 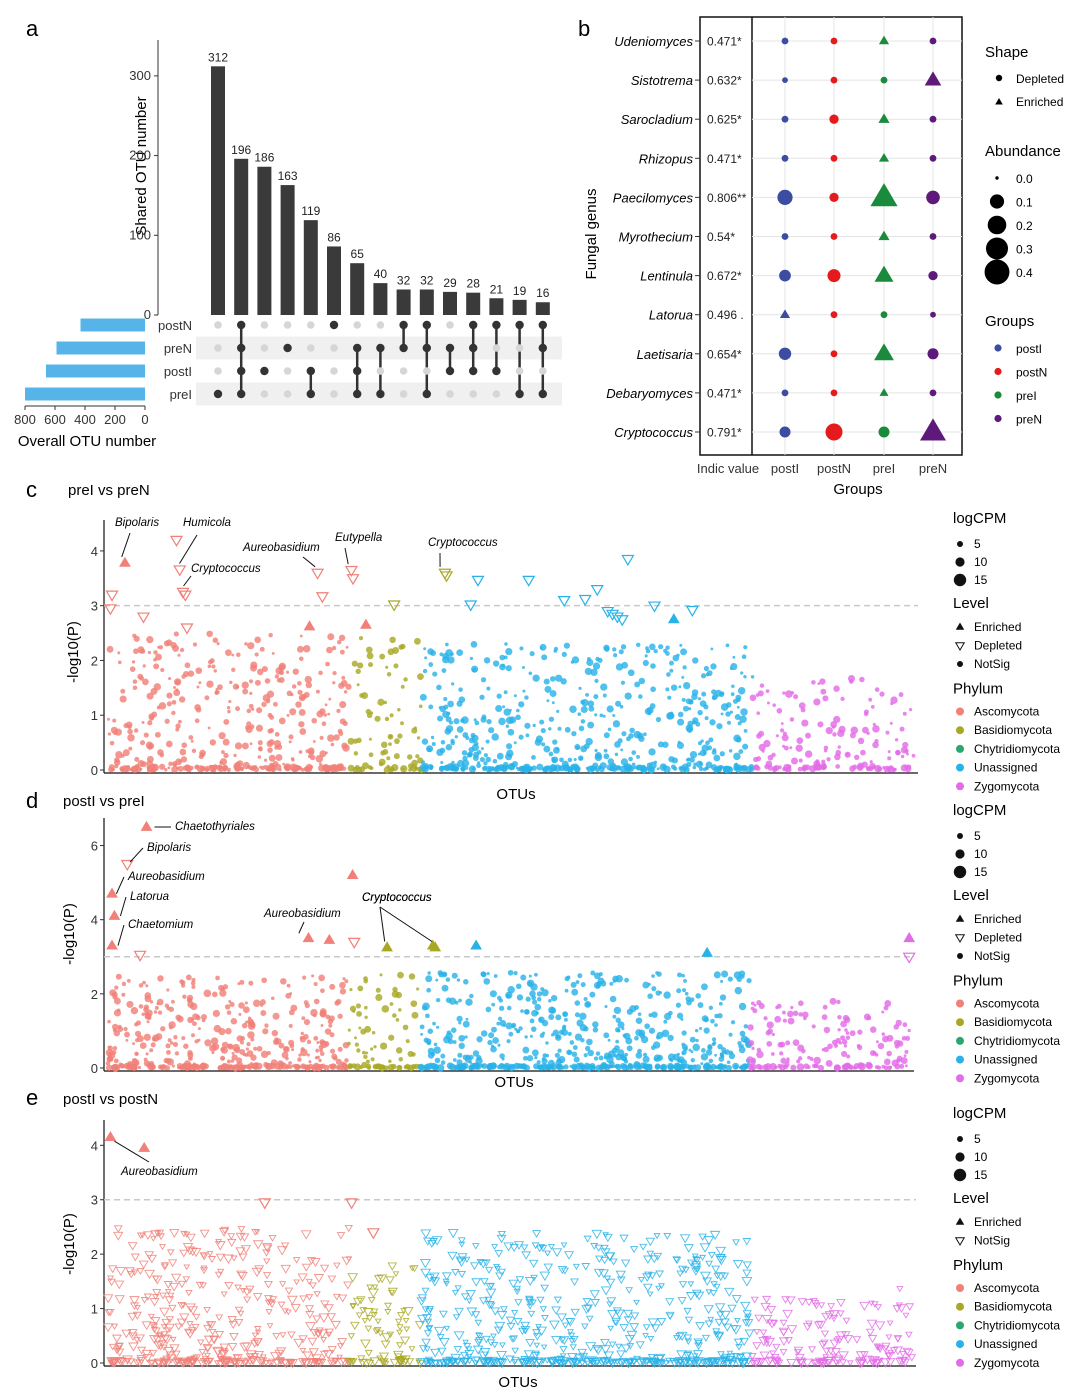 What do you see at coordinates (351, 571) in the screenshot?
I see `manhattan-c-point-depleted` at bounding box center [351, 571].